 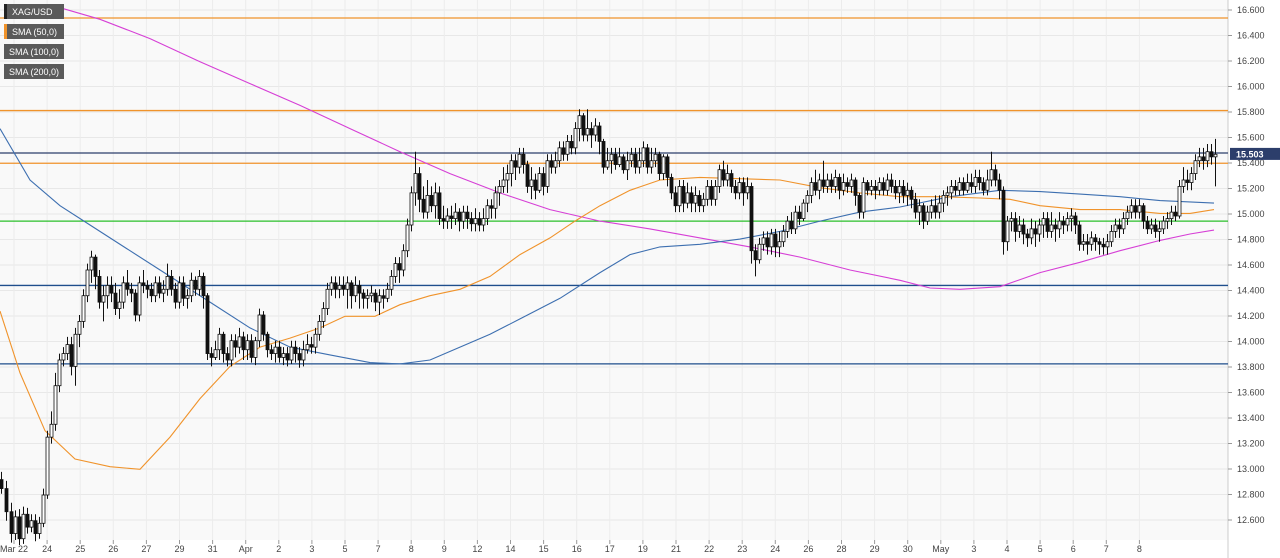 I want to click on x-tick-label: 25, so click(x=80, y=549).